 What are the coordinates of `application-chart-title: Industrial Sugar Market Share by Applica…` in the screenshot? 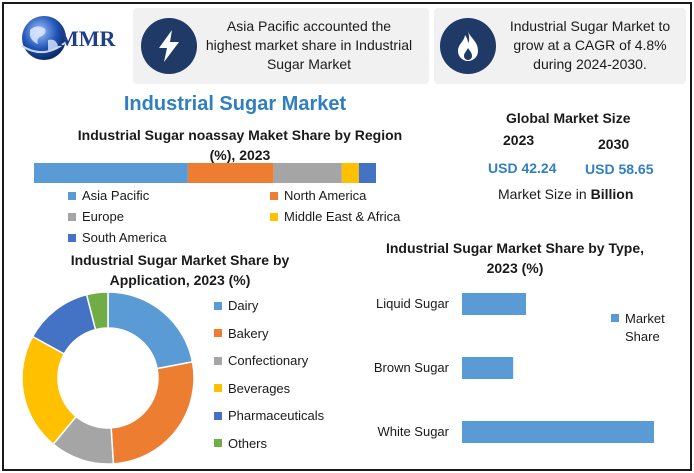 It's located at (180, 270).